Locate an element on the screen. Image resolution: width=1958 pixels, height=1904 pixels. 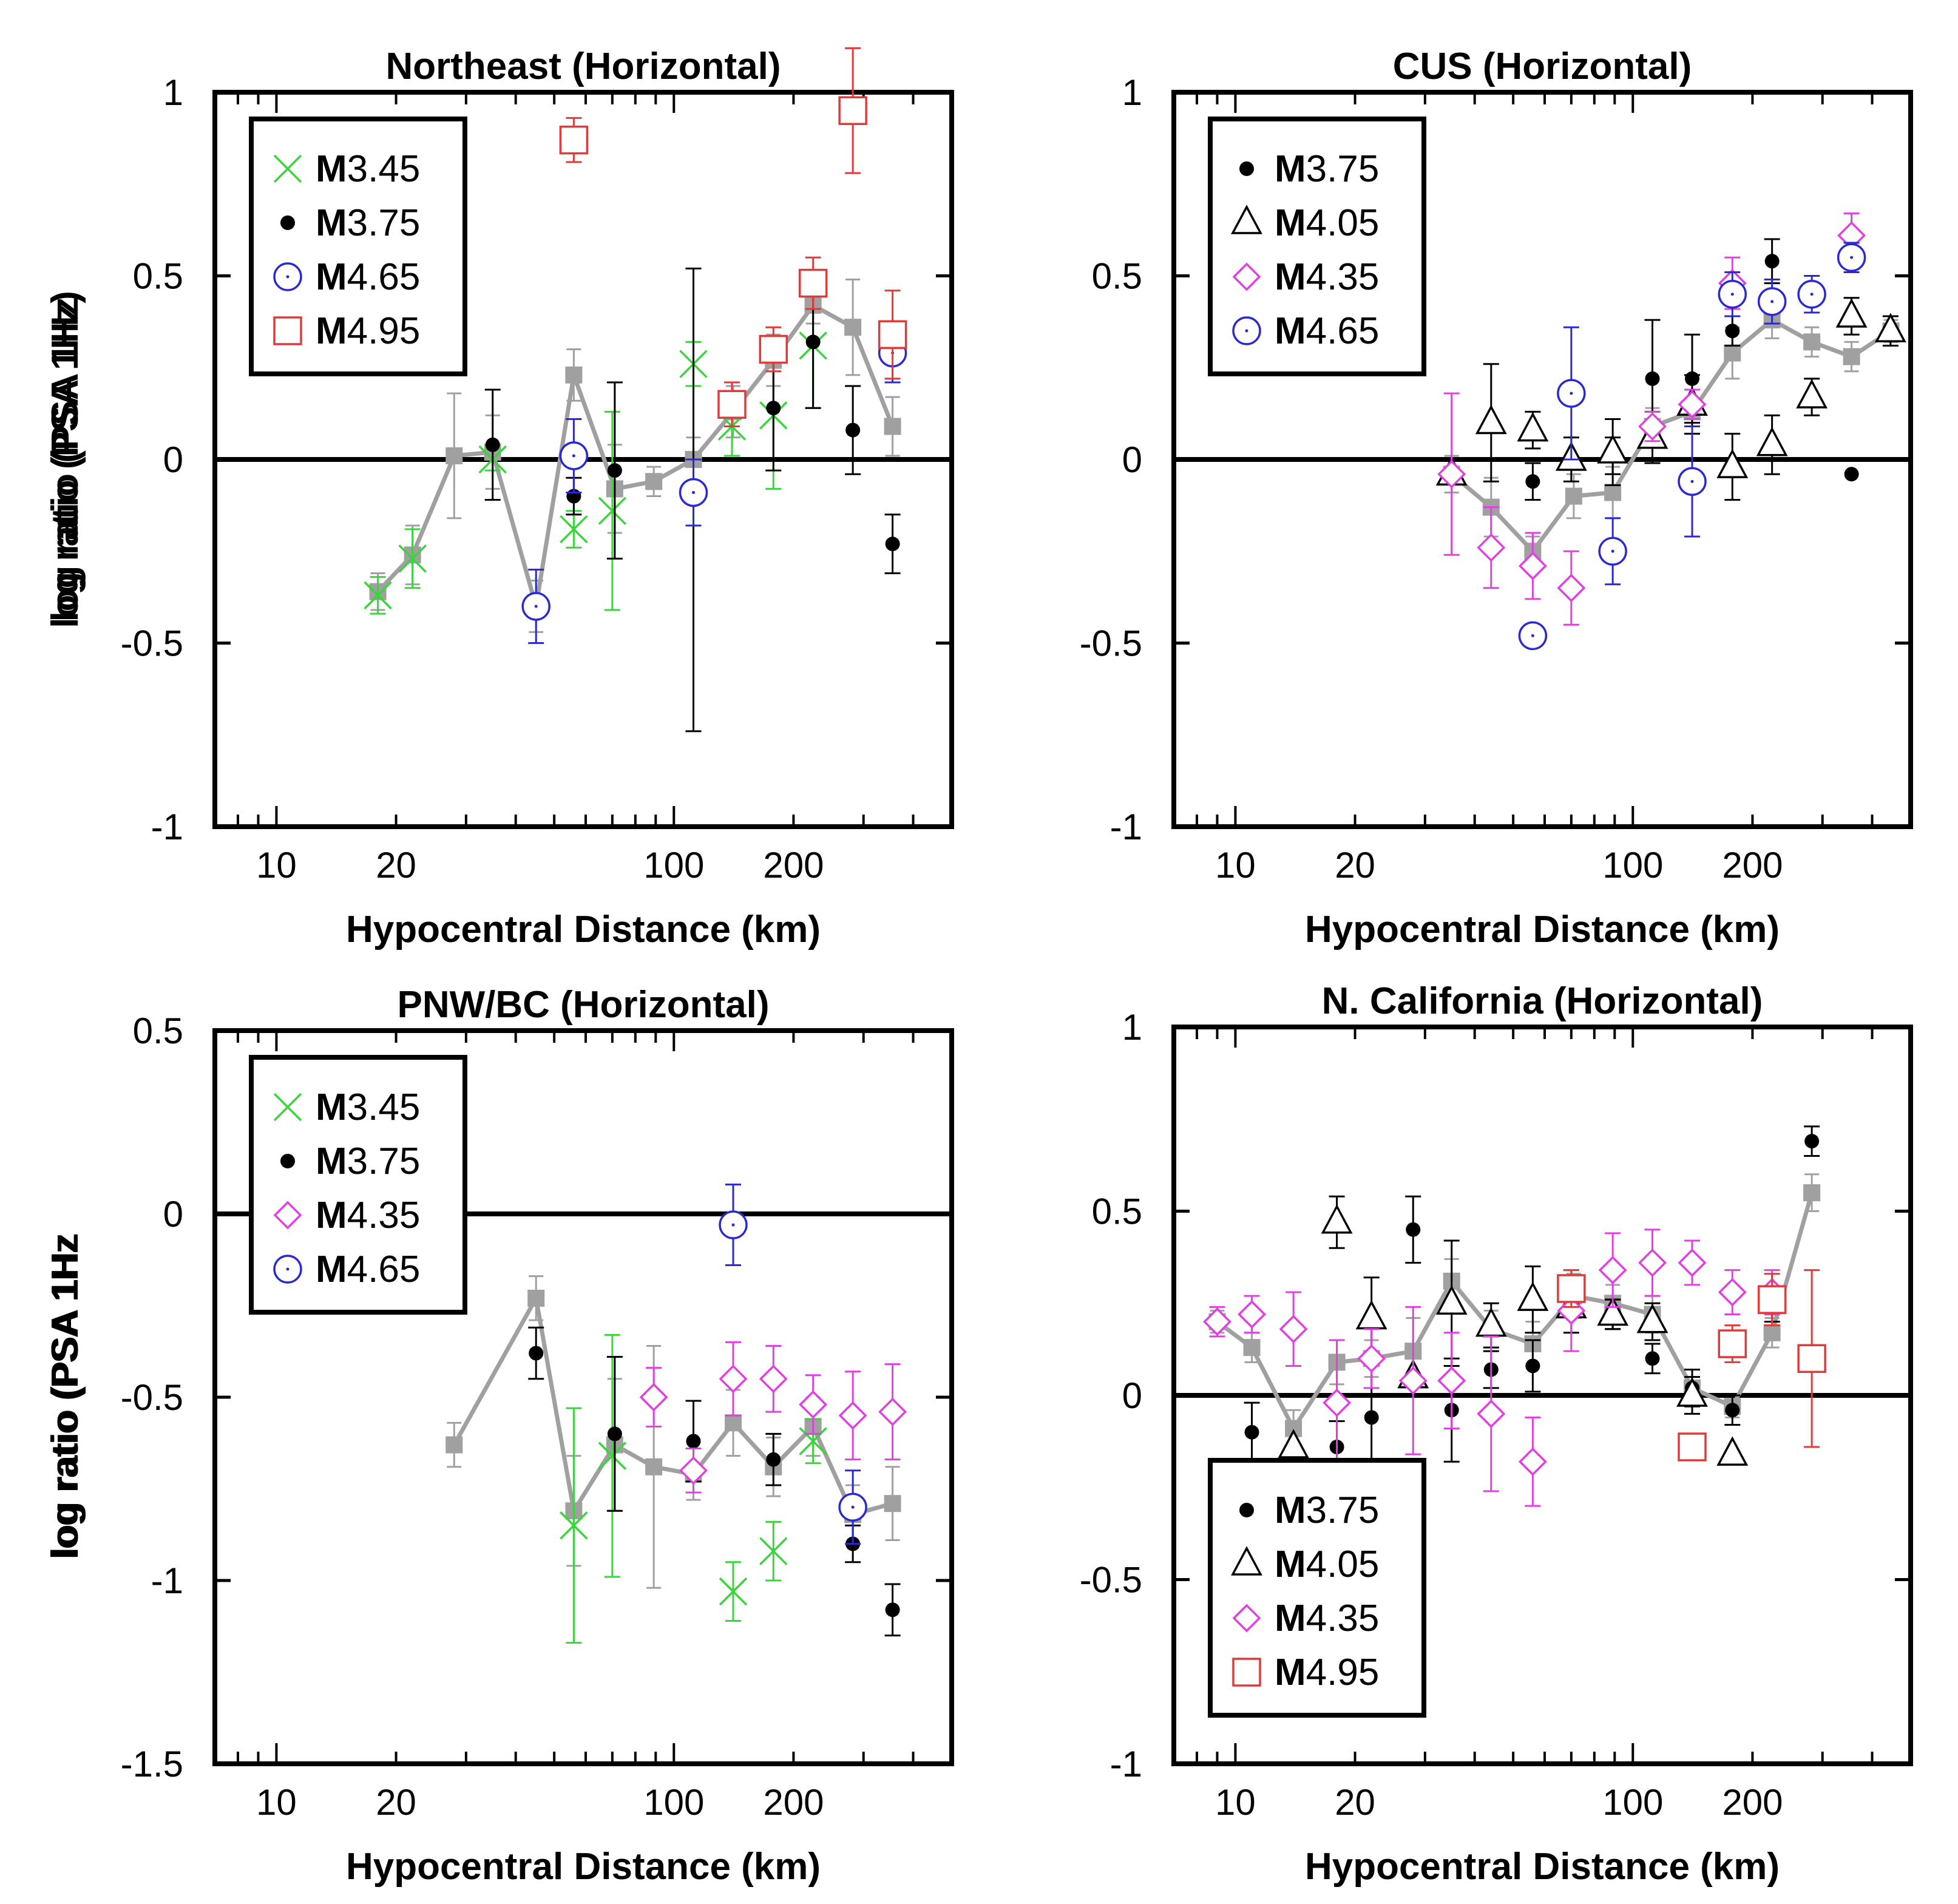
legend-label: M4.65 is located at coordinates (368, 1269).